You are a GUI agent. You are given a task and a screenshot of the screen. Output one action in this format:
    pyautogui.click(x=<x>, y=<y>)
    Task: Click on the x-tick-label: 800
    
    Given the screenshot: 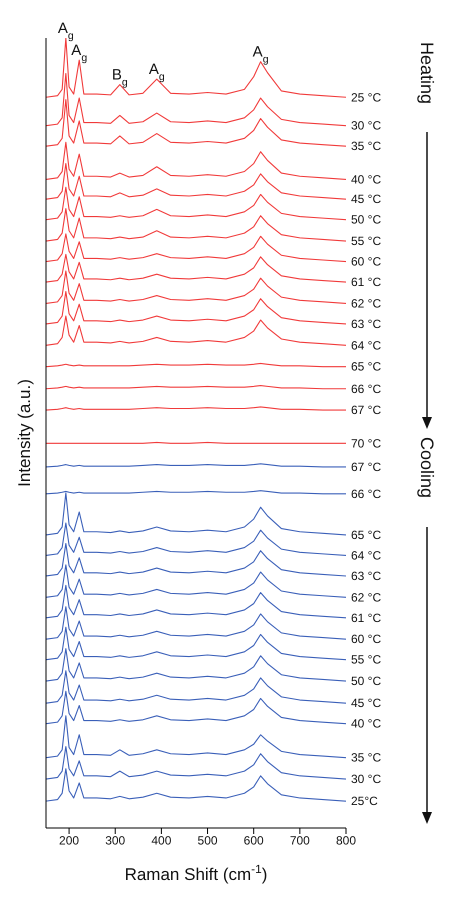 What is the action you would take?
    pyautogui.click(x=346, y=841)
    